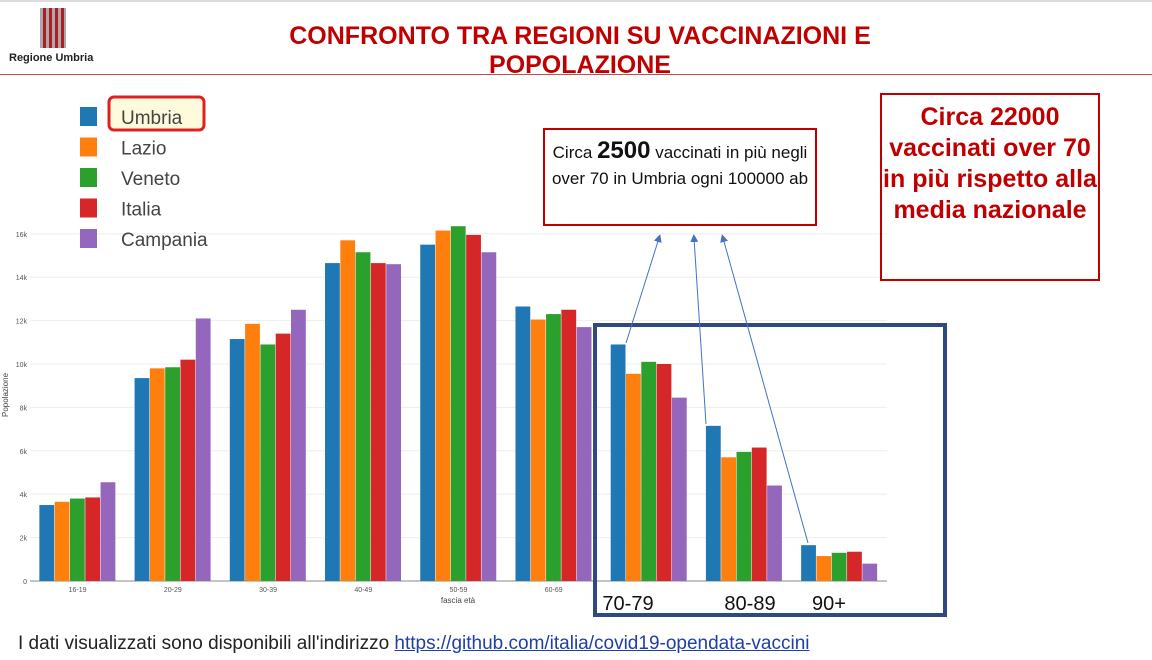  I want to click on legend-highlight, so click(156, 113).